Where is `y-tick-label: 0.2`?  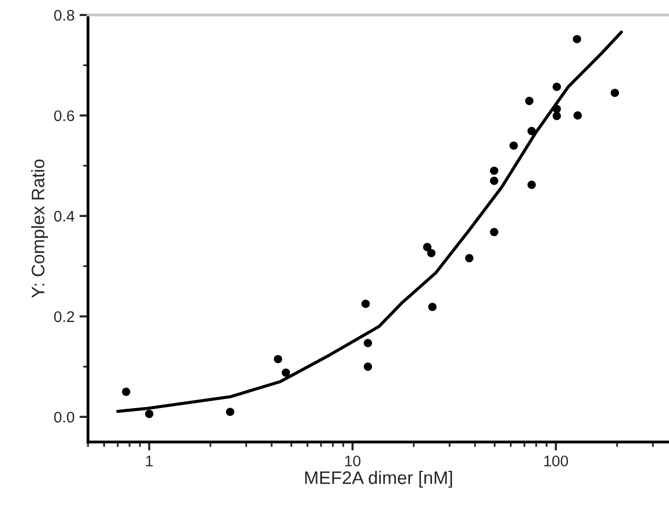 y-tick-label: 0.2 is located at coordinates (64, 316).